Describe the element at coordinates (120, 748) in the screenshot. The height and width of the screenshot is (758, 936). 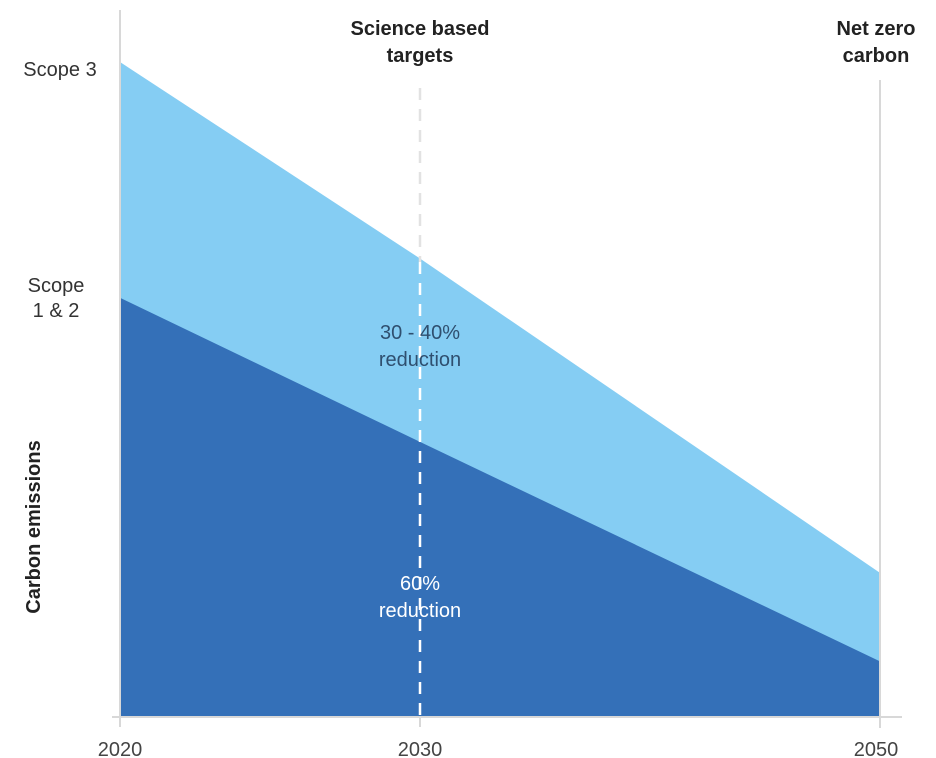
I see `x-tick-label-2020: 2020` at that location.